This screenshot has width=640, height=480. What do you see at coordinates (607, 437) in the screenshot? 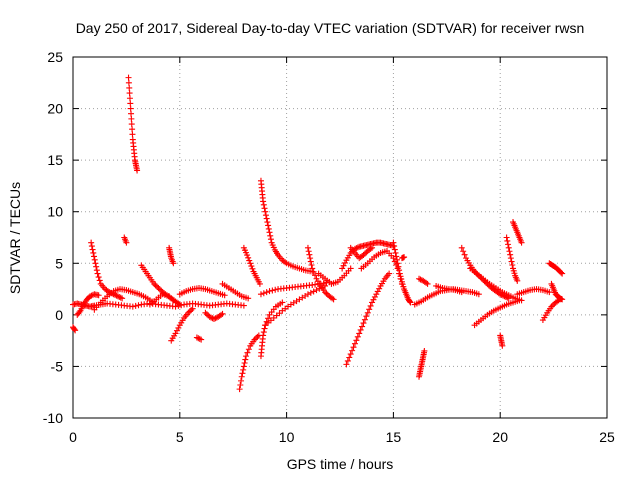
I see `x-tick-label: 25` at bounding box center [607, 437].